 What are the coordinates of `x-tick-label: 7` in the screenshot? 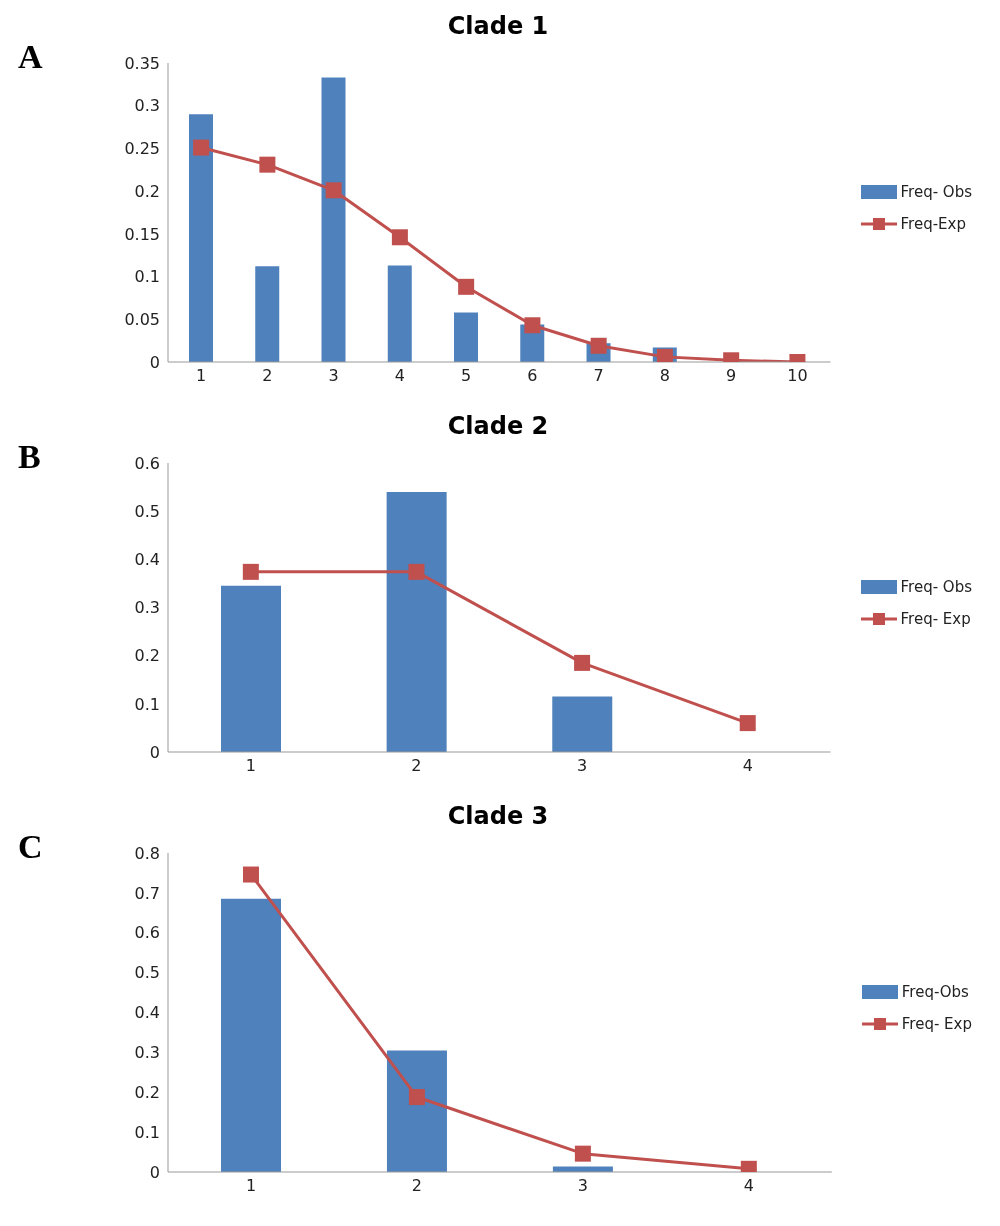 It's located at (598, 376).